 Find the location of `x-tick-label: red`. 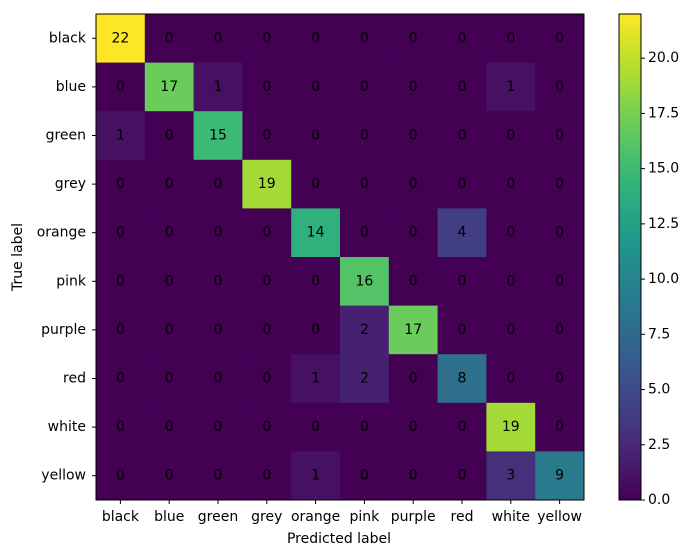

x-tick-label: red is located at coordinates (462, 517).